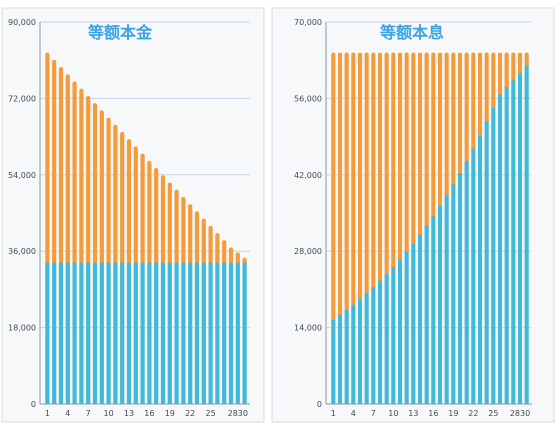 Image resolution: width=560 pixels, height=426 pixels. I want to click on x-tick-label: 16, so click(149, 413).